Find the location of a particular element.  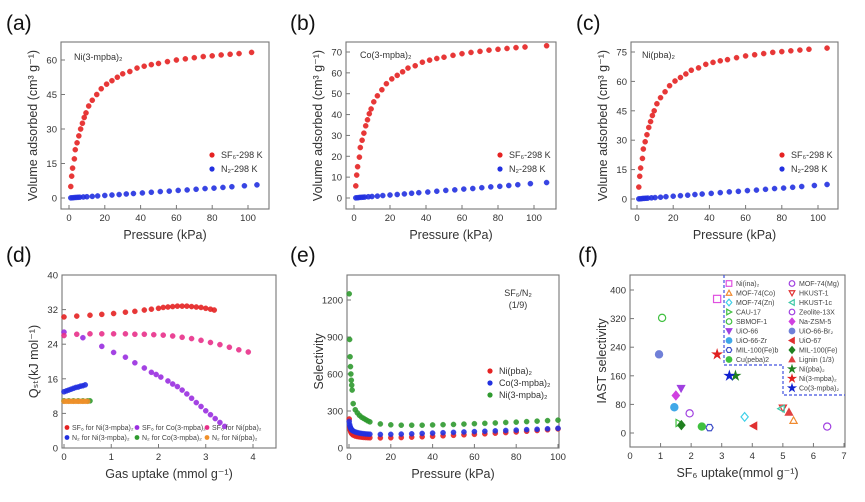

plot-frame is located at coordinates (737, 361).